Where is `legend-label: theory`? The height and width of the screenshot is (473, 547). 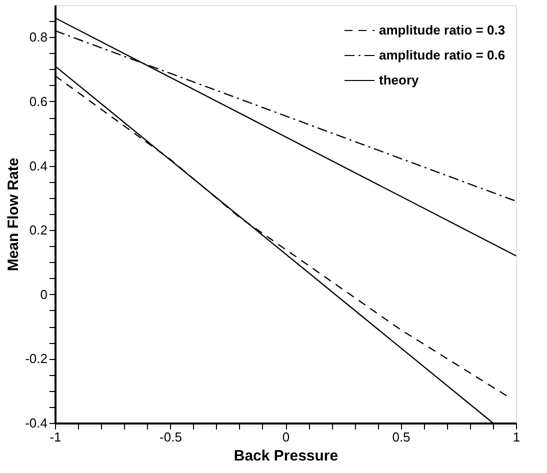 legend-label: theory is located at coordinates (399, 80).